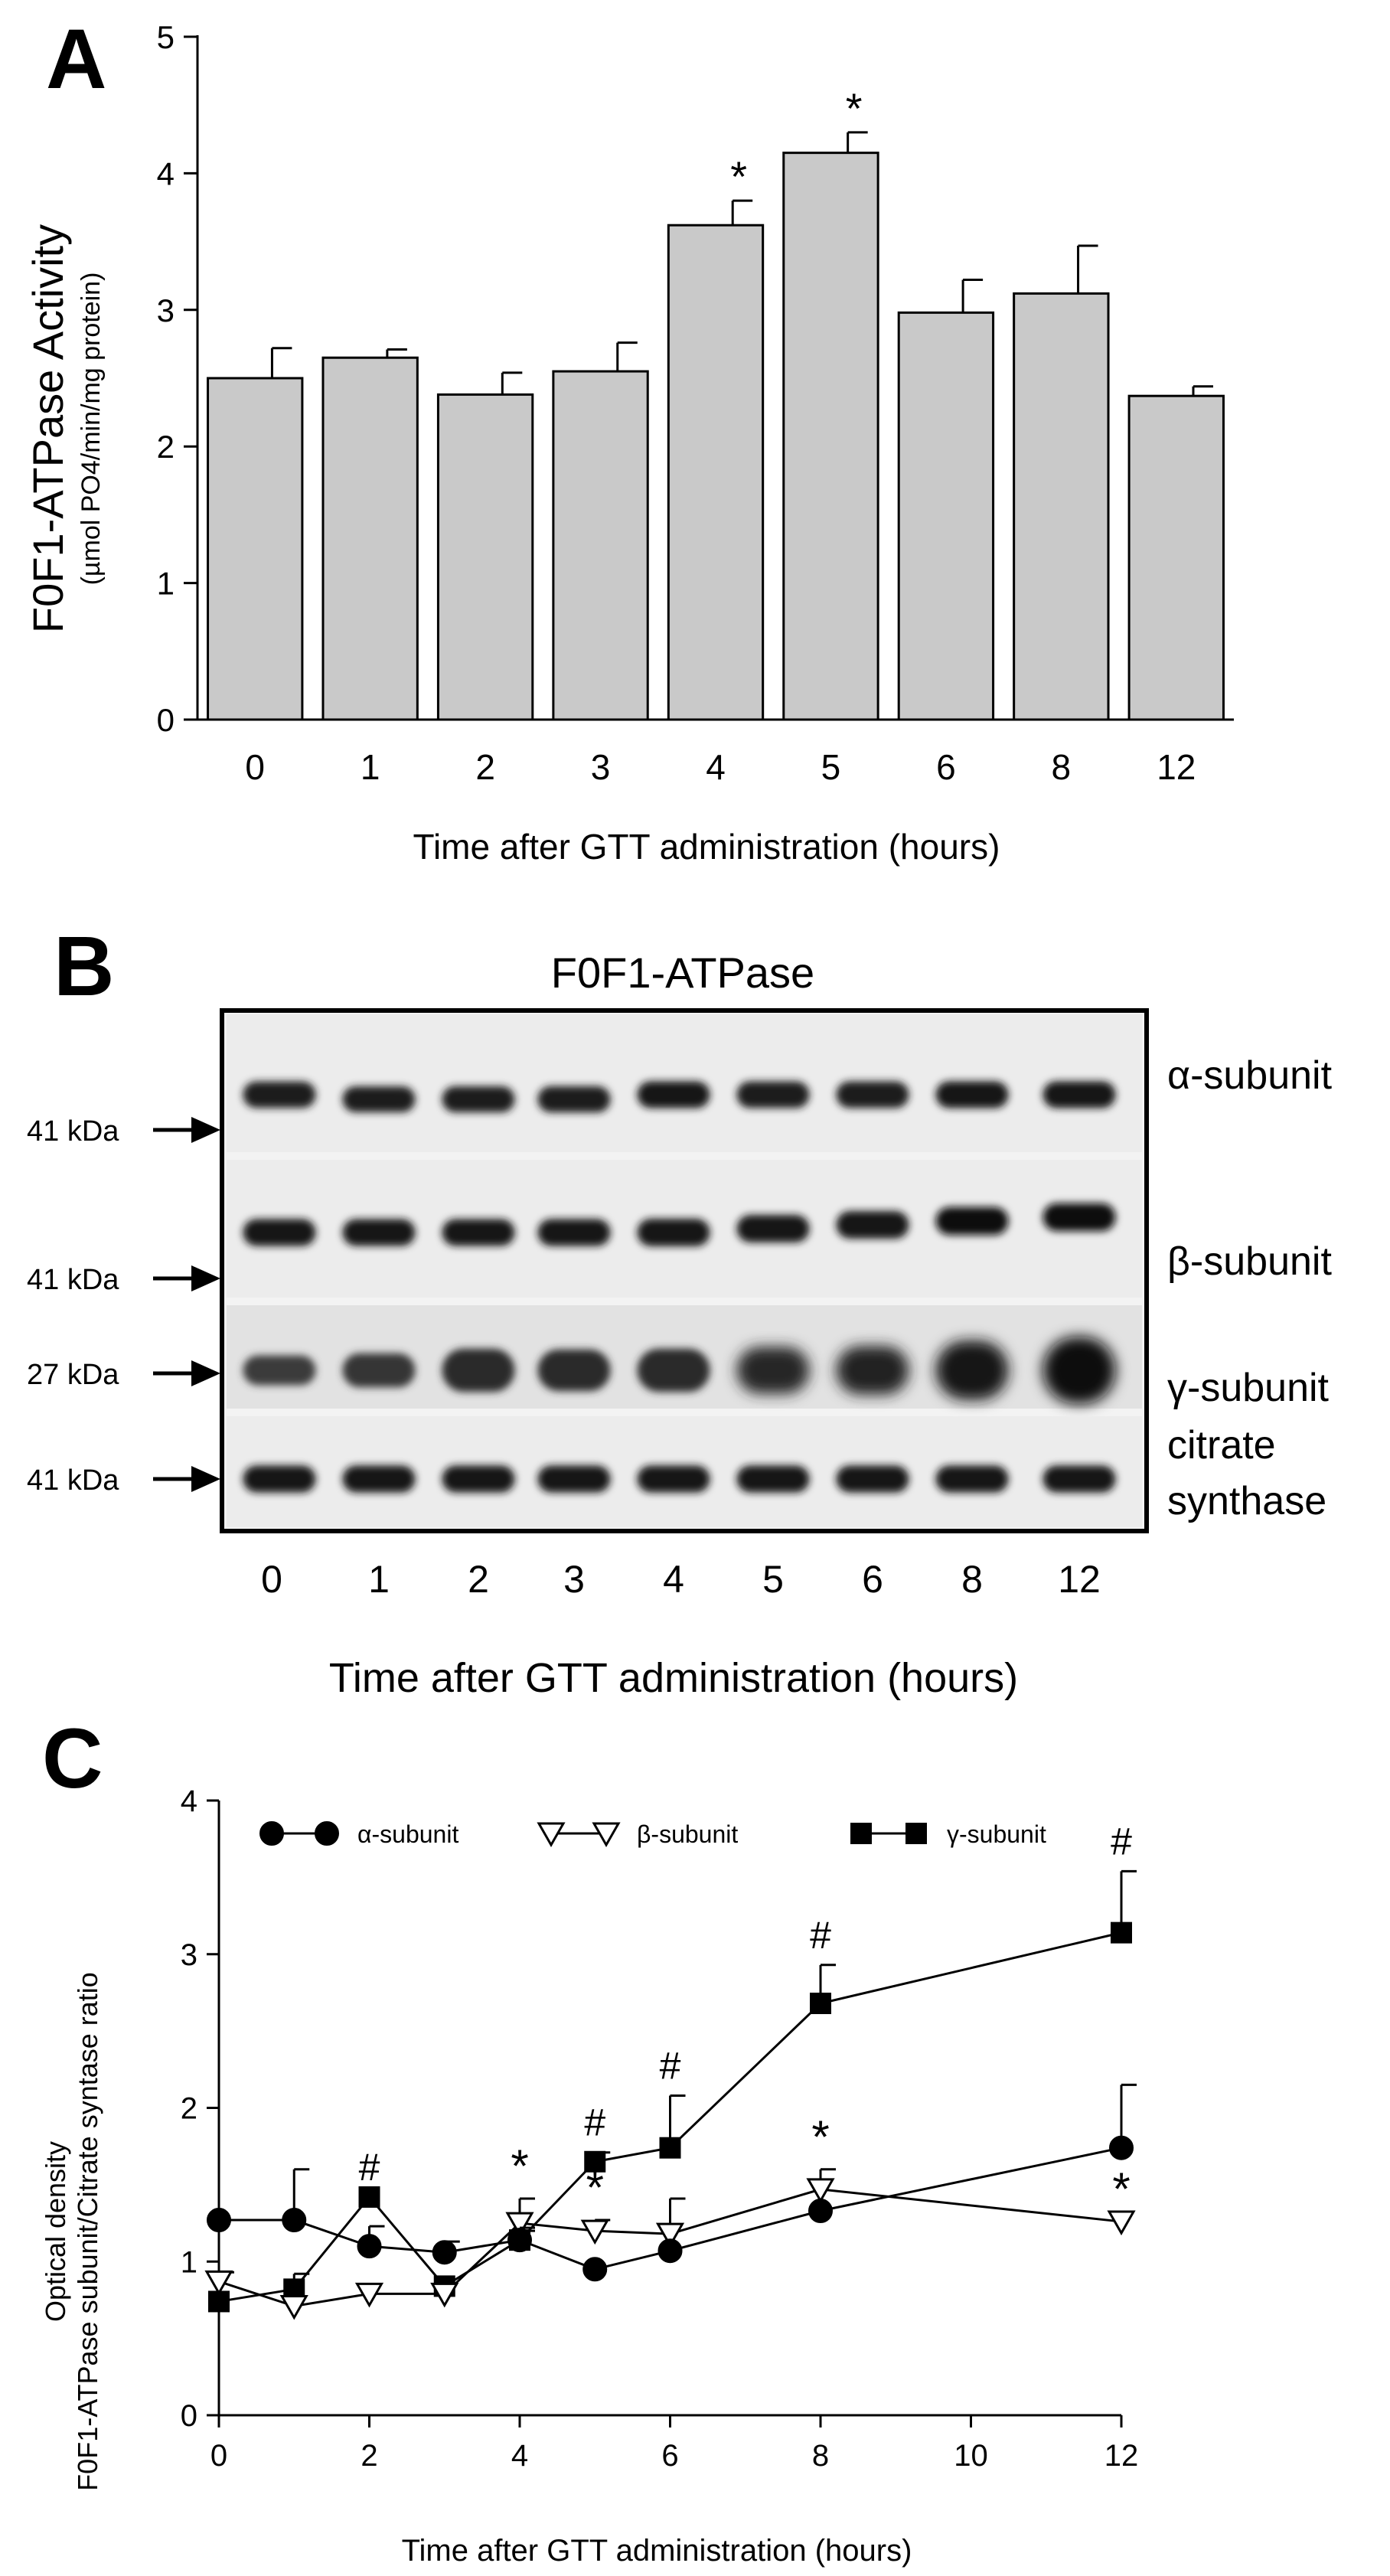 This screenshot has height=2576, width=1390. I want to click on panel-c-letter: C, so click(72, 1759).